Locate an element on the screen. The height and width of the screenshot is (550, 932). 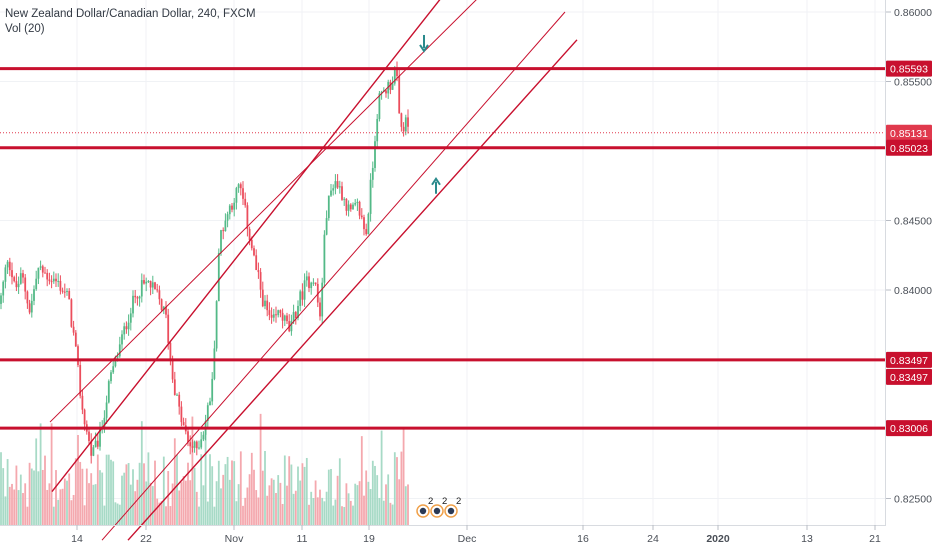
arrow-markers is located at coordinates (430, 114).